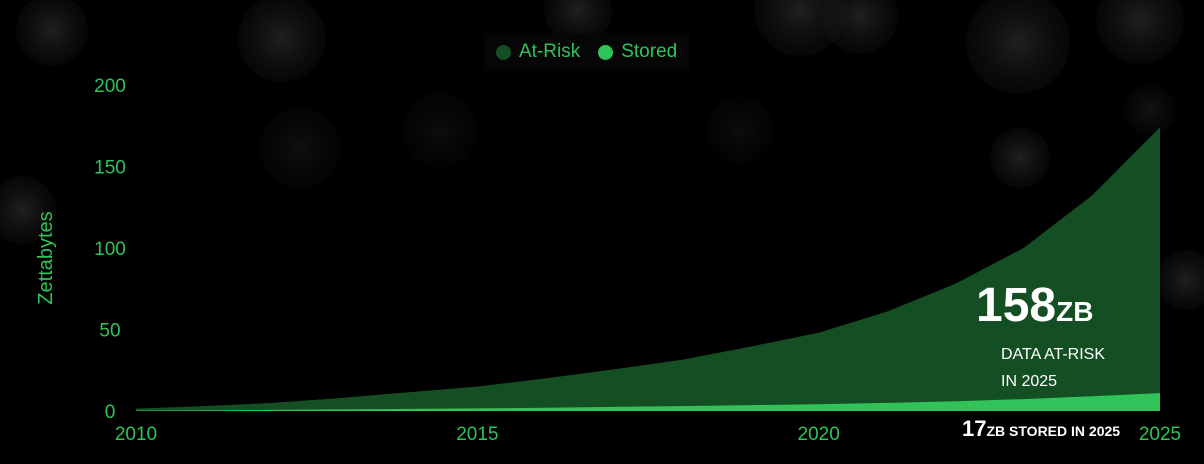 Image resolution: width=1204 pixels, height=464 pixels. What do you see at coordinates (648, 402) in the screenshot?
I see `area-stored` at bounding box center [648, 402].